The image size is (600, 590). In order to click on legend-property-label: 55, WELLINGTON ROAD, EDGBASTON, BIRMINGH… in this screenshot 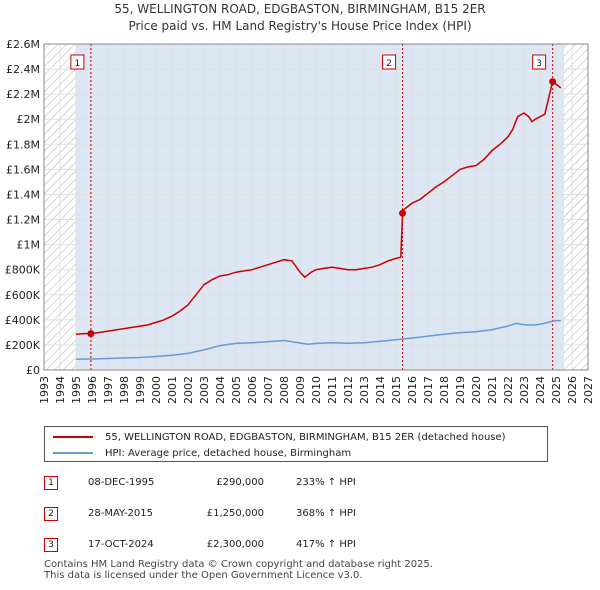, I will do `click(305, 437)`.